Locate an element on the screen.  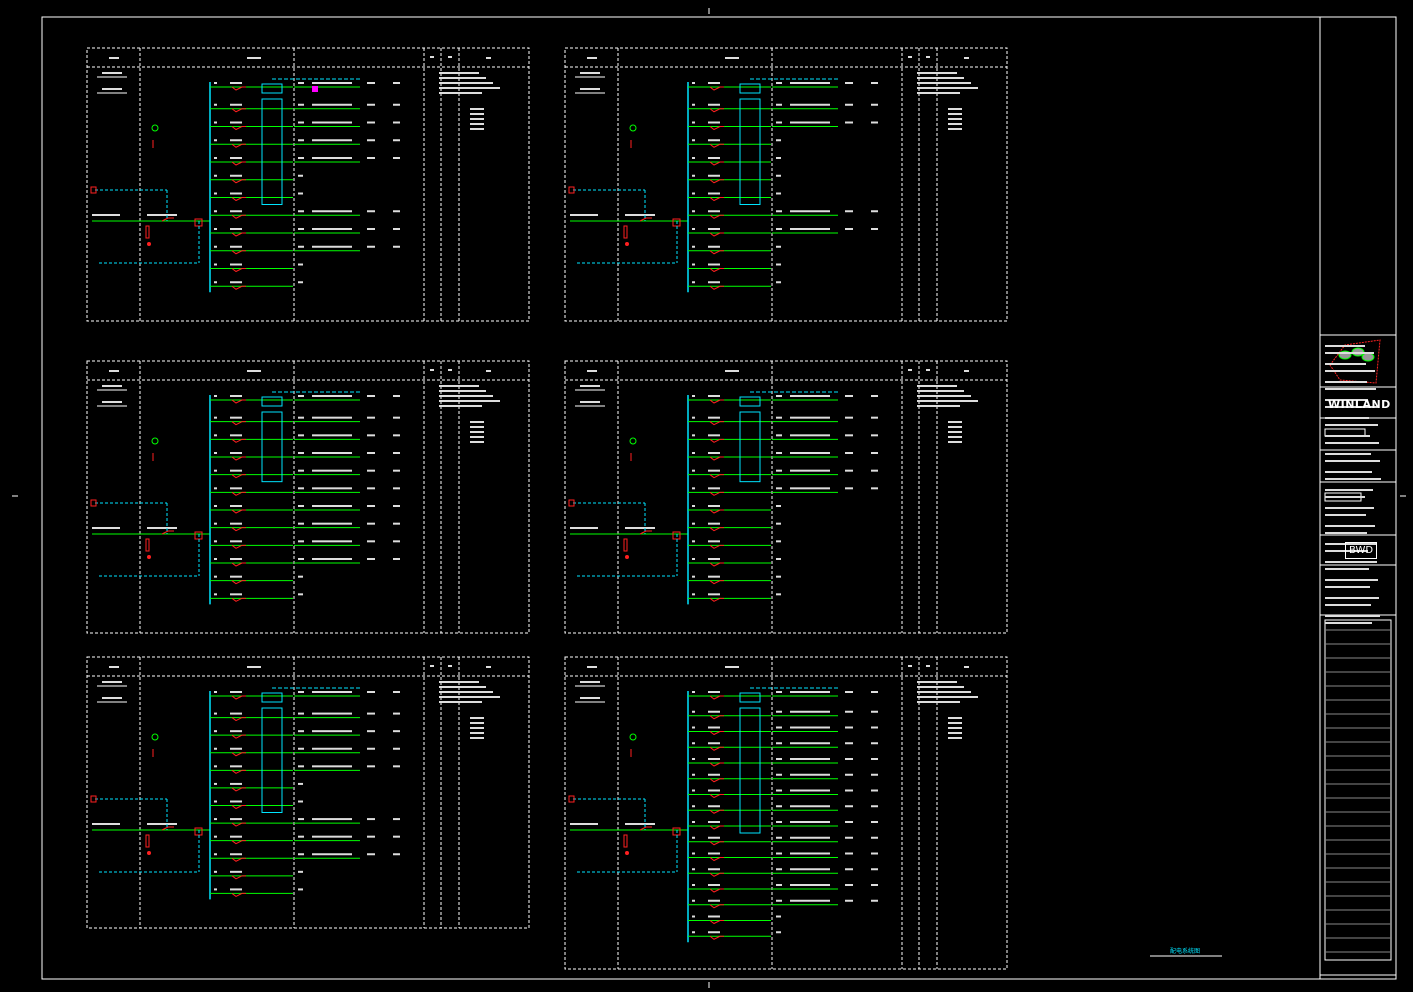
incoming-cable-label is located at coordinates (584, 528).